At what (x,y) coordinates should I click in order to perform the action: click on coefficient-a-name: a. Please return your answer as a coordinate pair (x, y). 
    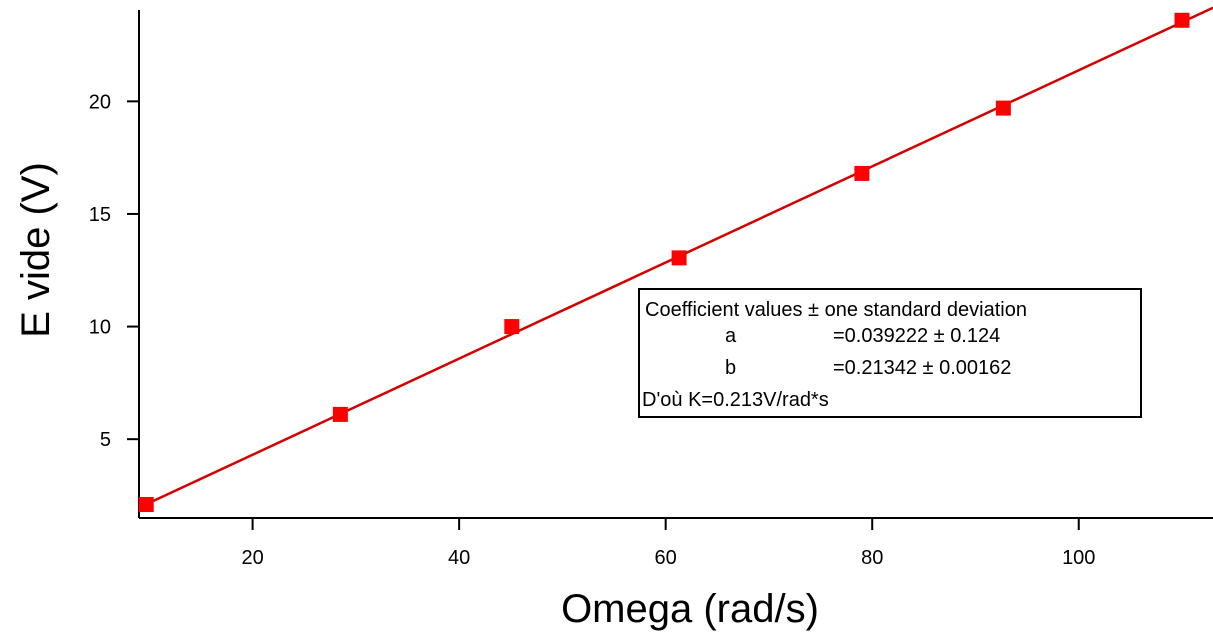
    Looking at the image, I should click on (731, 336).